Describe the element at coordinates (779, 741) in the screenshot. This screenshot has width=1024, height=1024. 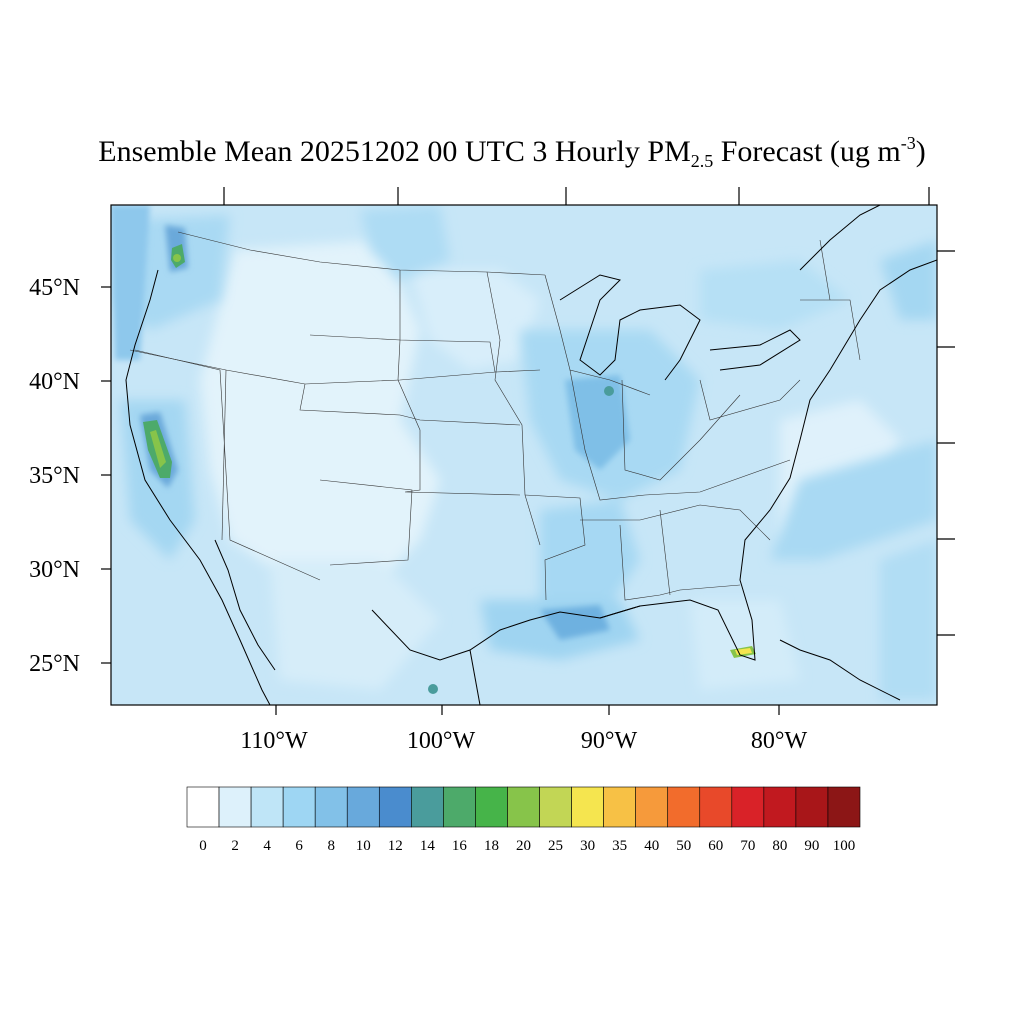
I see `lon-label-80w: 80°W` at that location.